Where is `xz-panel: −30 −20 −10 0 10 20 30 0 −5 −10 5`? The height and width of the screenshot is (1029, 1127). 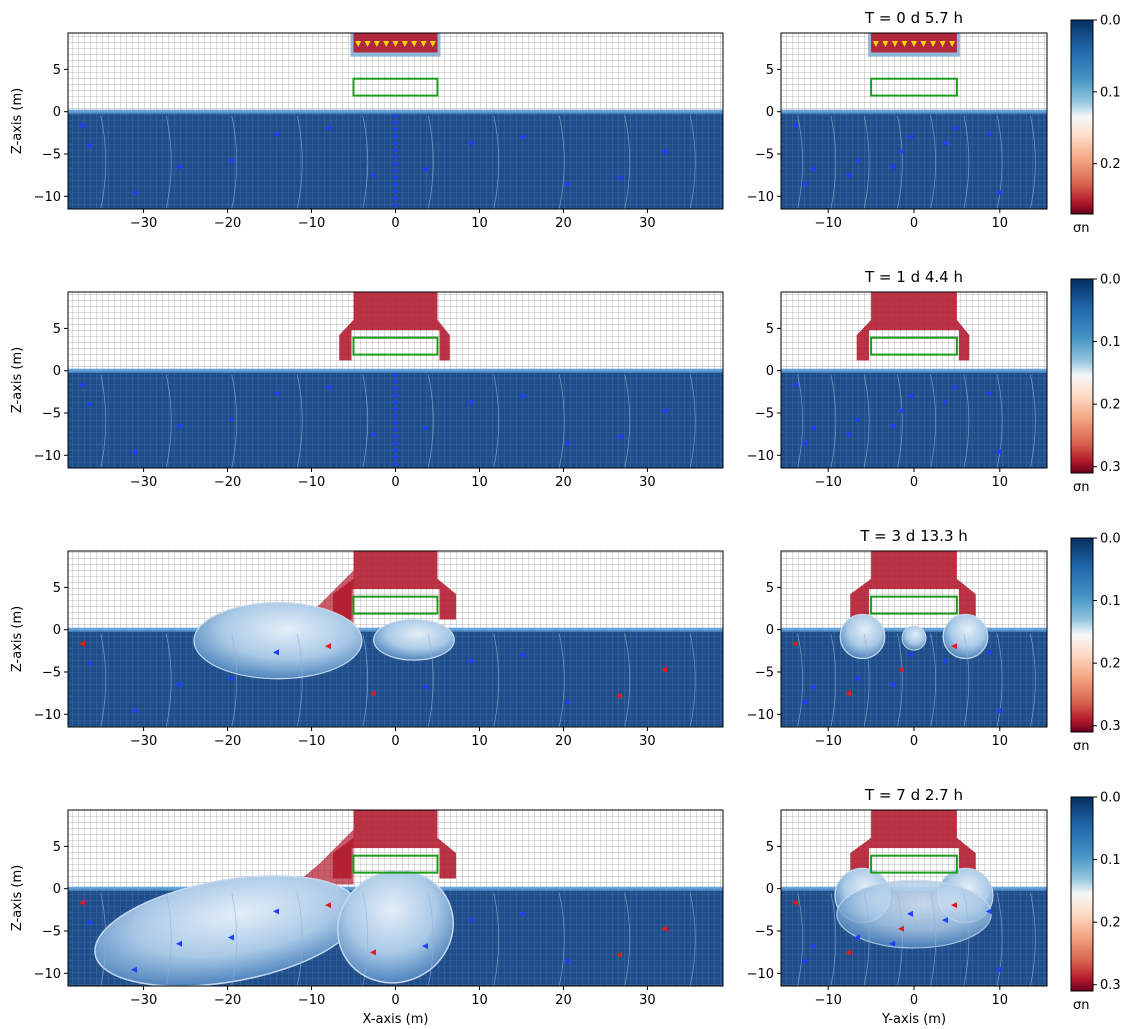 xz-panel: −30 −20 −10 0 10 20 30 0 −5 −10 5 is located at coordinates (379, 390).